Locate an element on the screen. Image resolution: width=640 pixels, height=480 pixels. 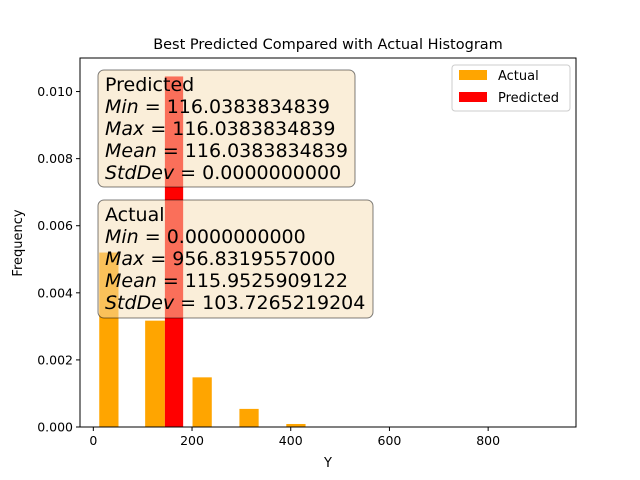
stats-line-min: Min = 116.0383834839 is located at coordinates (217, 107).